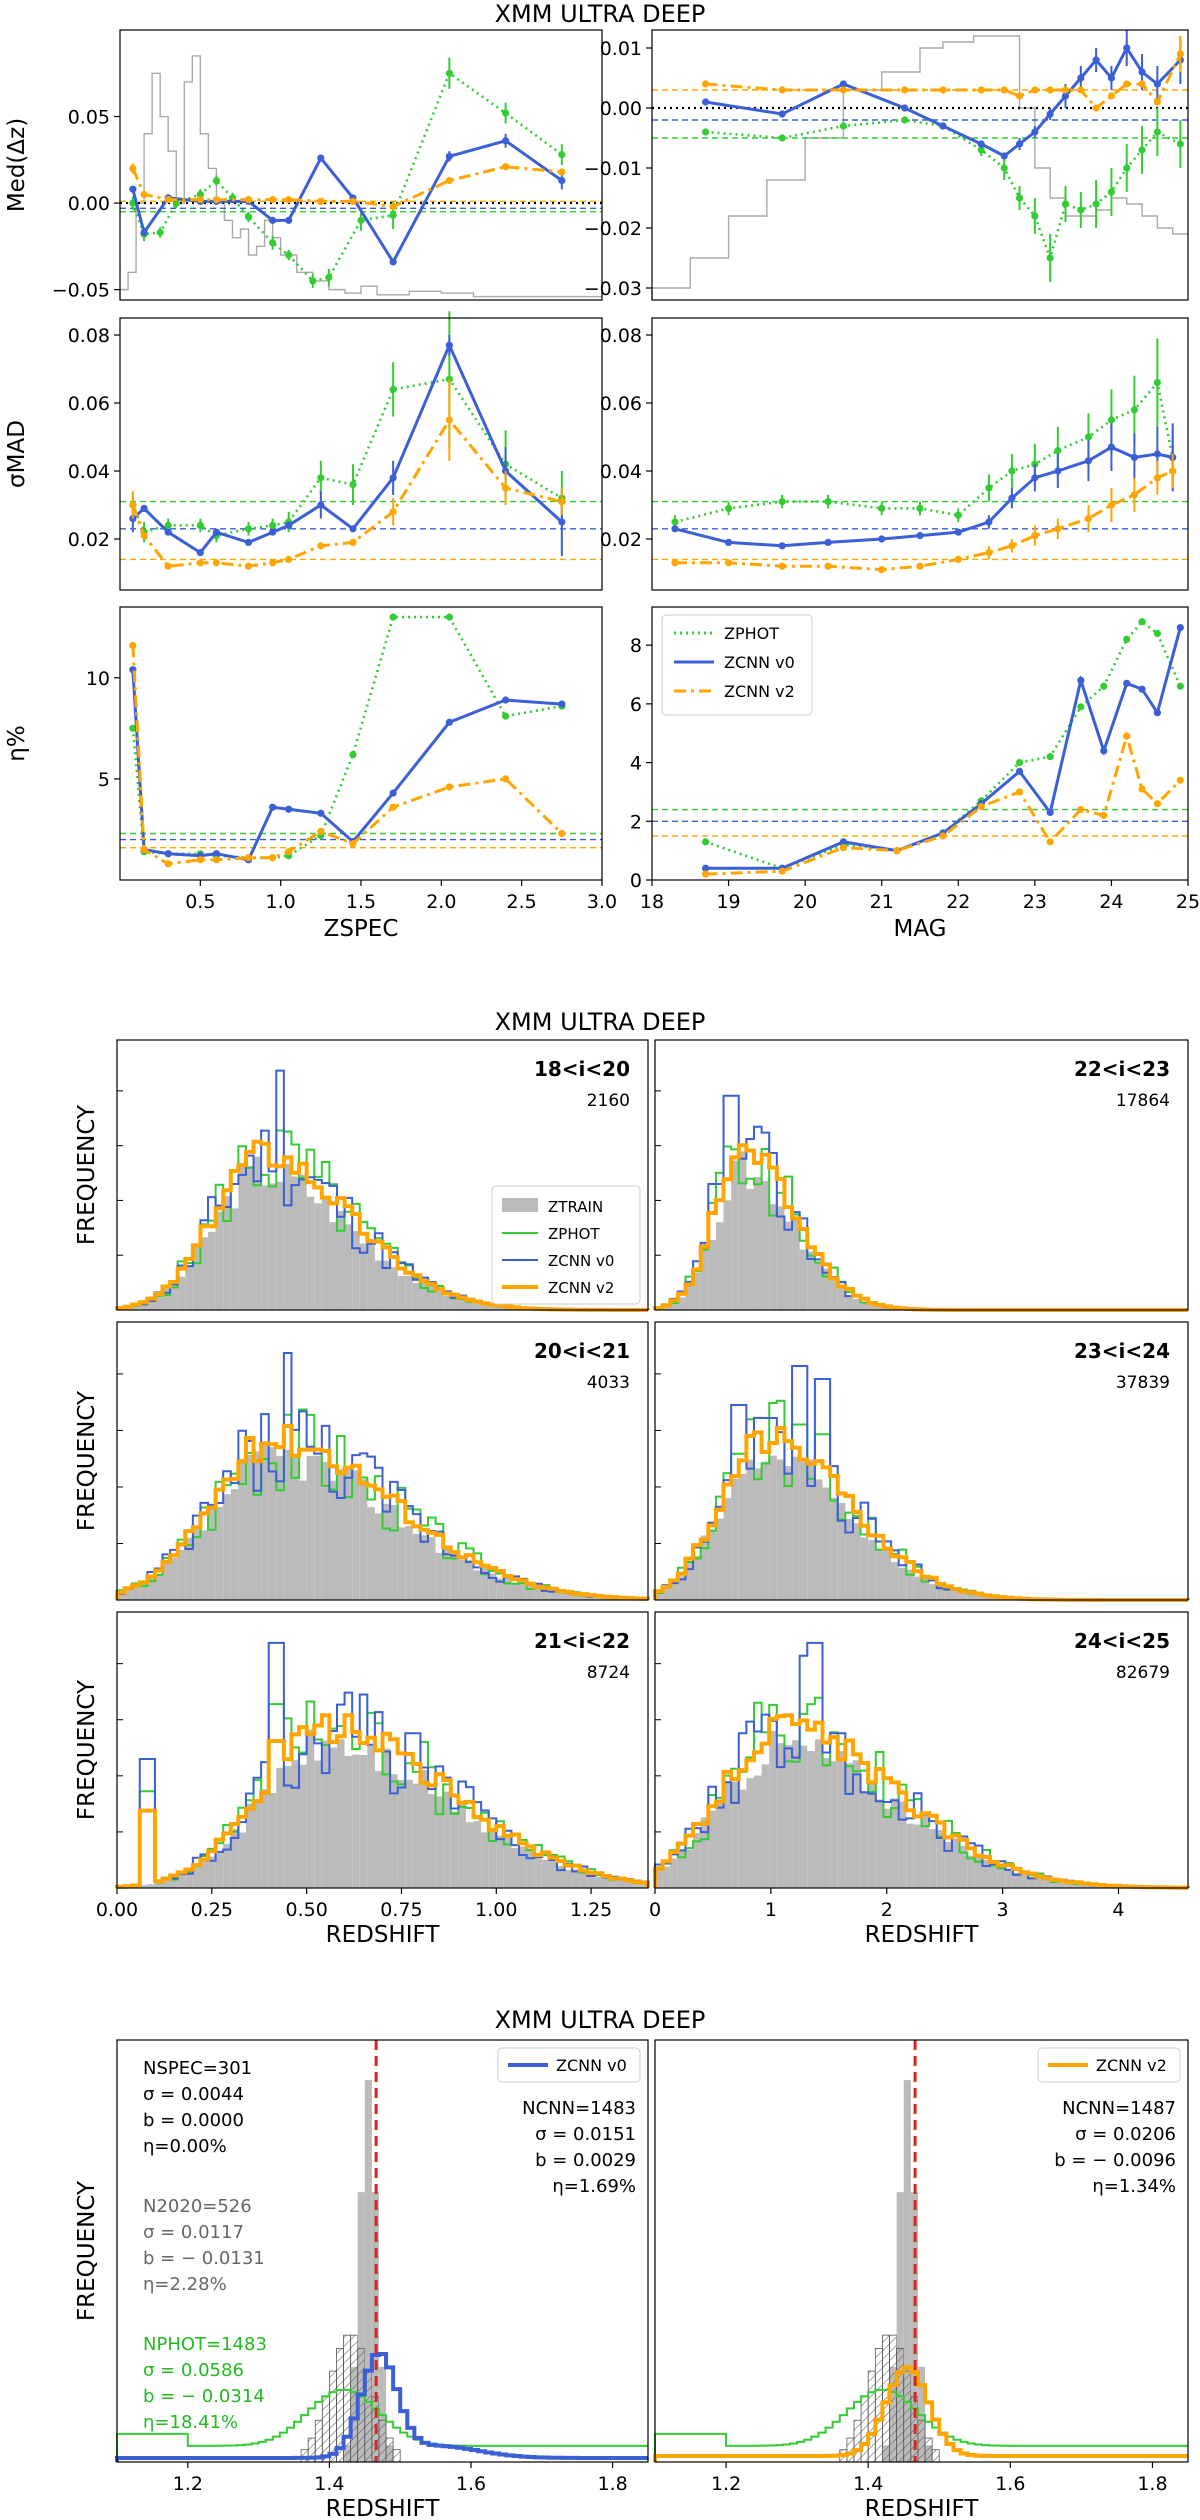 This screenshot has height=2520, width=1200. I want to click on fig1-panel-d: 0.02 0.04 0.06 0.08, so click(894, 454).